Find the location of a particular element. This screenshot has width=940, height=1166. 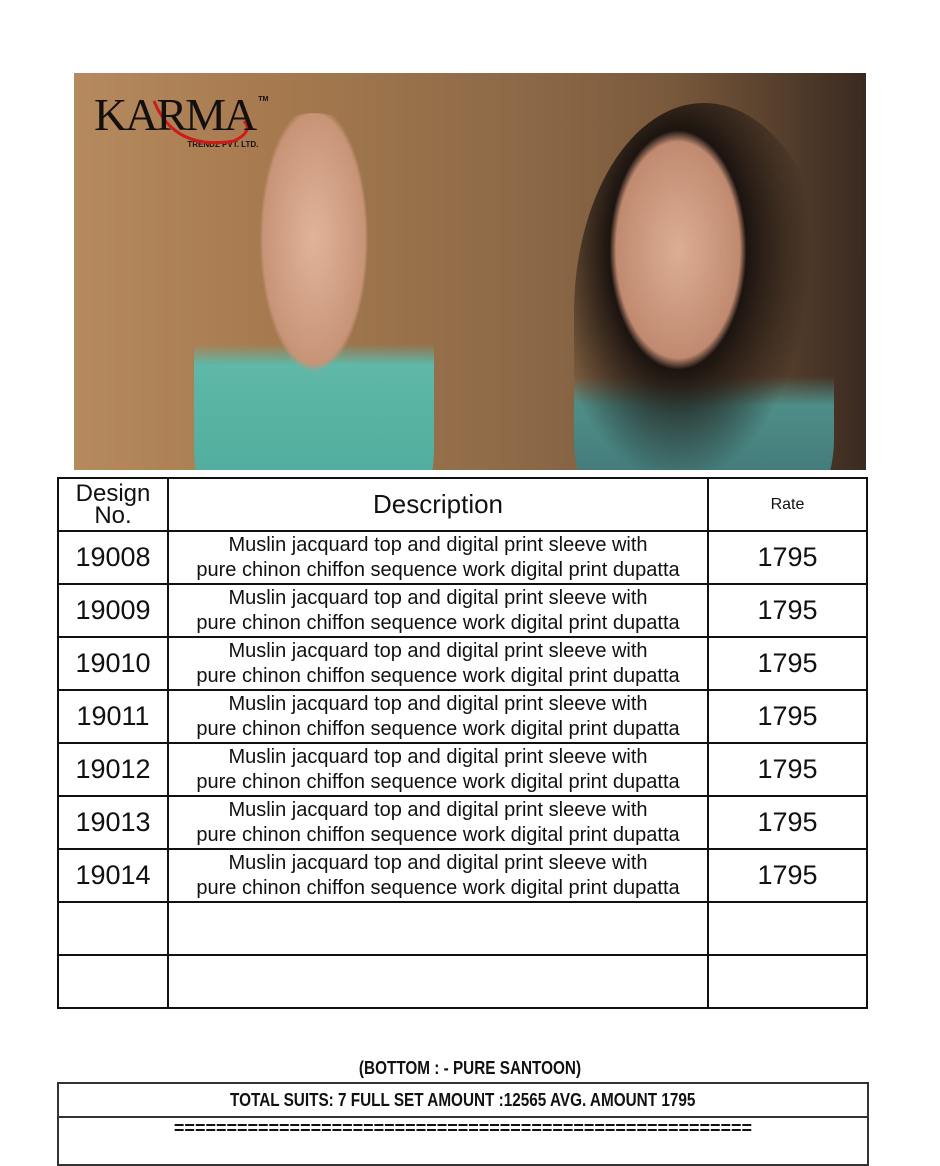

logo-subtitle: TRENDZ PVT. LTD. is located at coordinates (223, 144).